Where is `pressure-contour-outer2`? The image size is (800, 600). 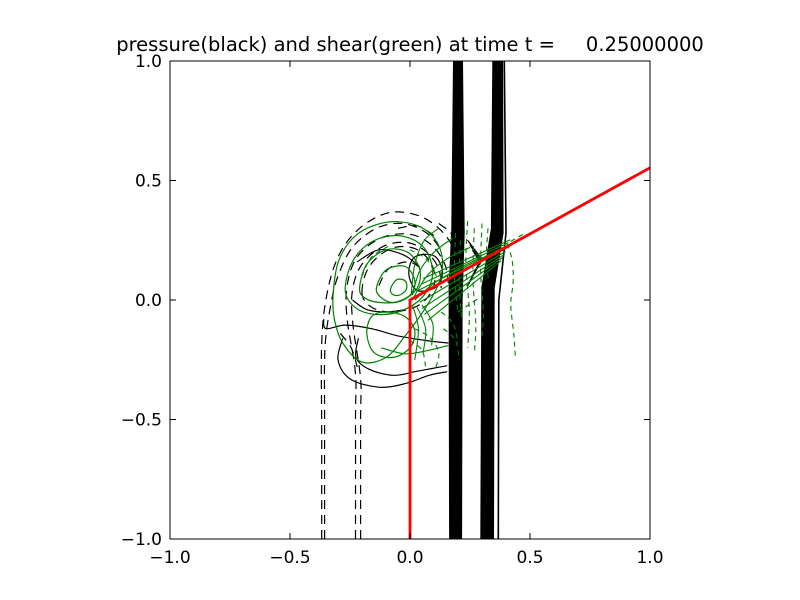
pressure-contour-outer2 is located at coordinates (382, 381).